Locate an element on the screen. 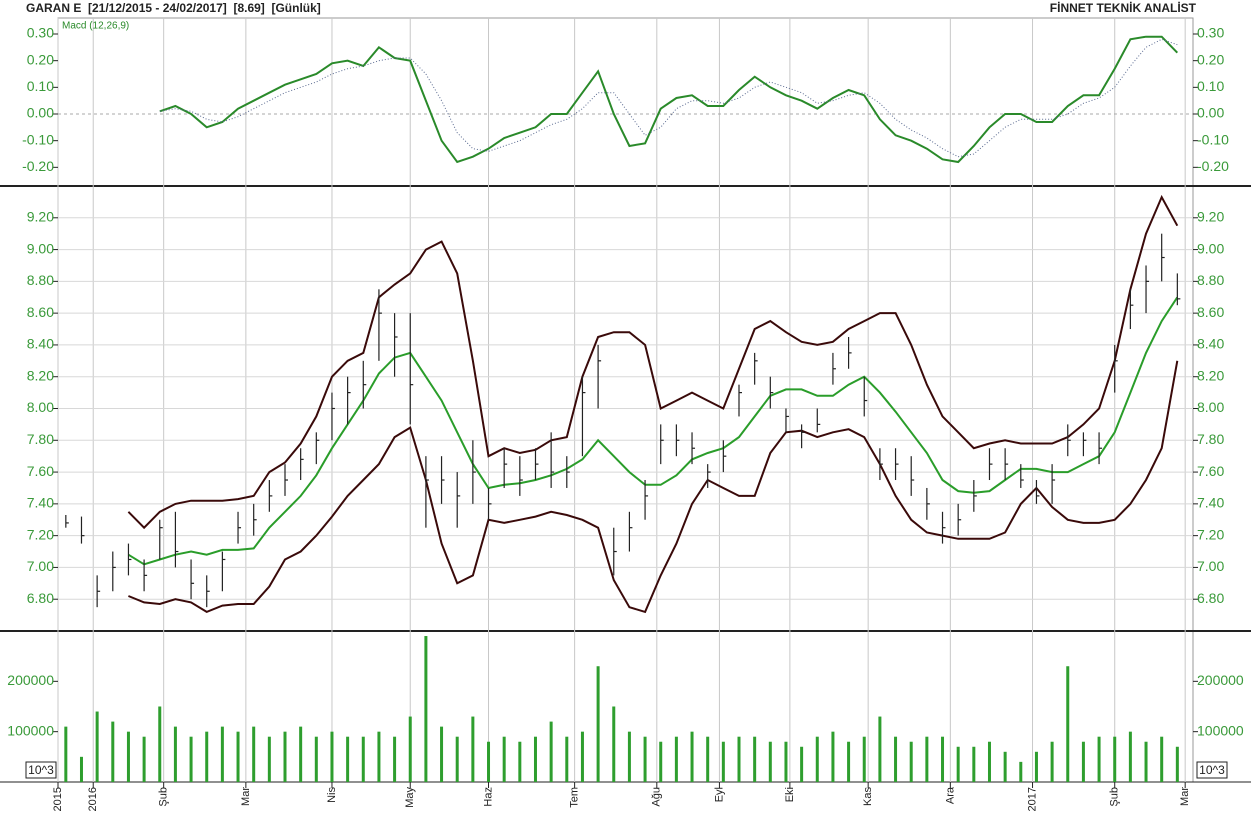 The image size is (1251, 822). y-tick-label: 100000 is located at coordinates (1220, 730).